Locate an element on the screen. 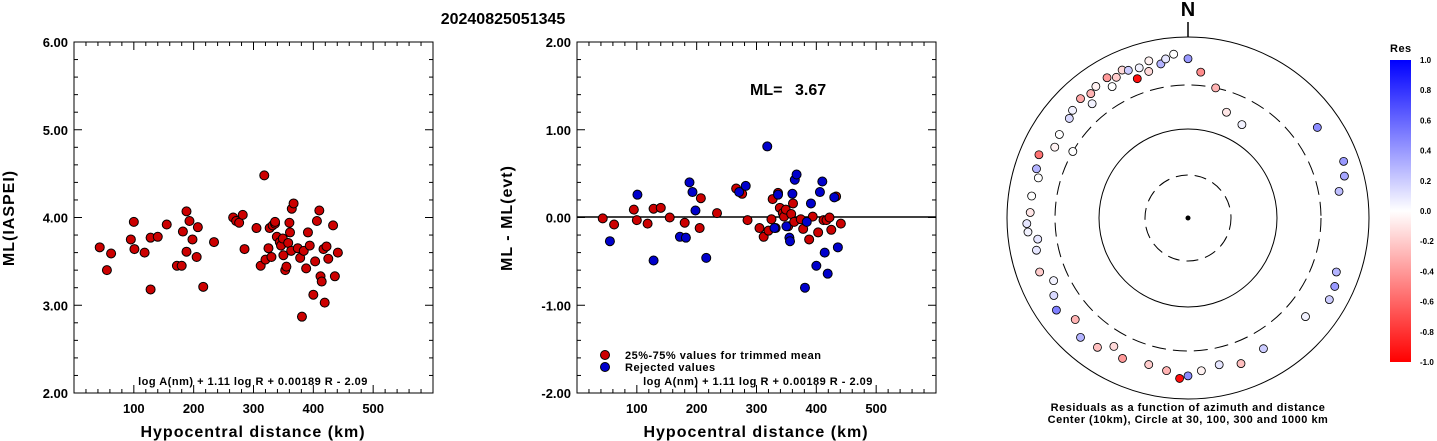 Image resolution: width=1437 pixels, height=441 pixels. legend-label-trimmed: 25%-75% values for trimmed mean is located at coordinates (723, 356).